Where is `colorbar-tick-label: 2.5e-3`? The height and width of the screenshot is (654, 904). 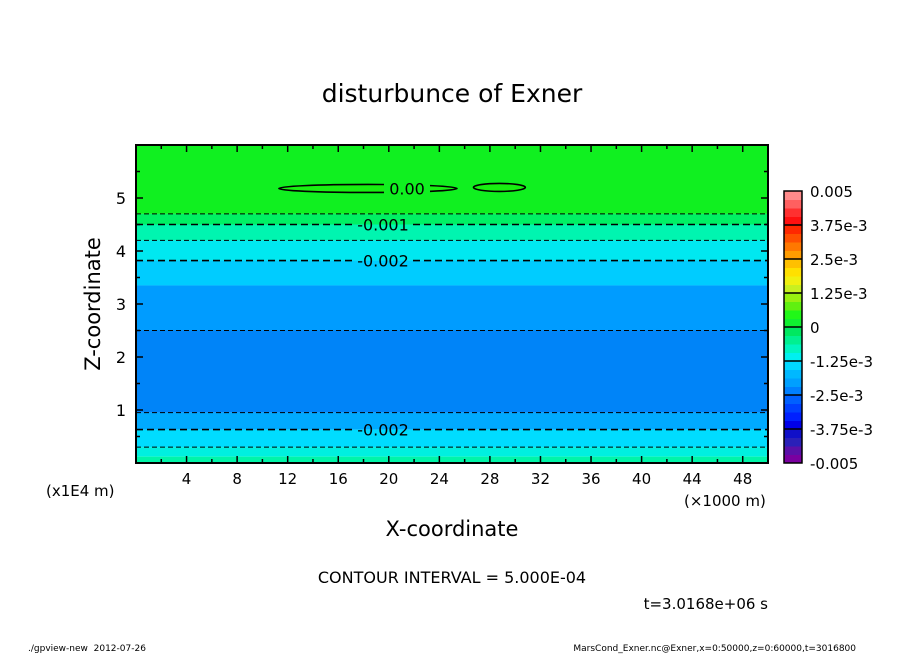 colorbar-tick-label: 2.5e-3 is located at coordinates (834, 260).